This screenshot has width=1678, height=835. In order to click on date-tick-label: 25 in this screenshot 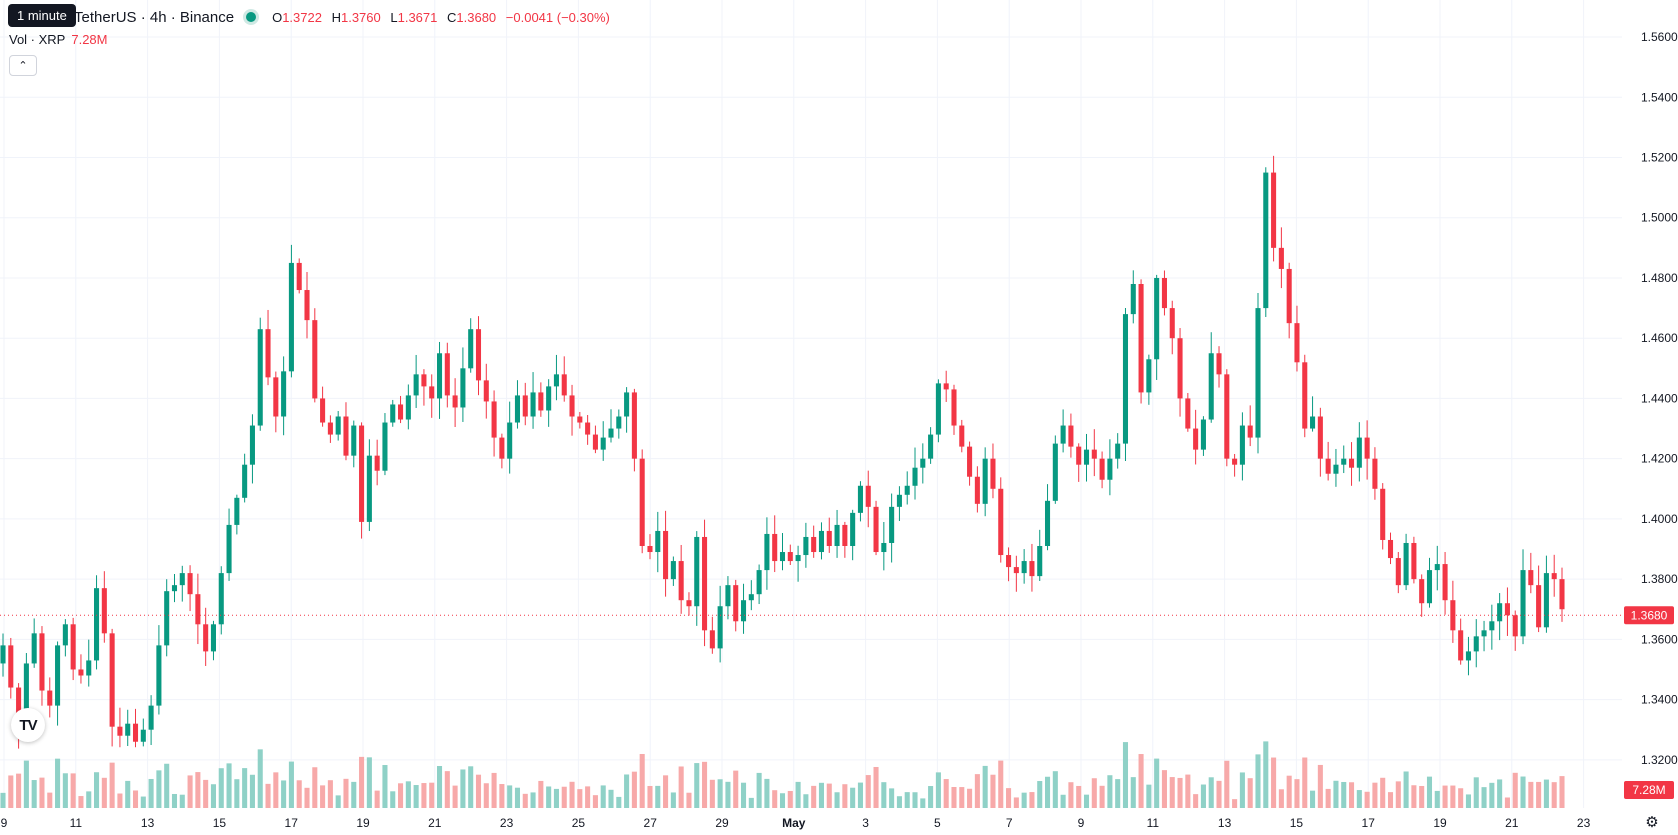, I will do `click(579, 823)`.